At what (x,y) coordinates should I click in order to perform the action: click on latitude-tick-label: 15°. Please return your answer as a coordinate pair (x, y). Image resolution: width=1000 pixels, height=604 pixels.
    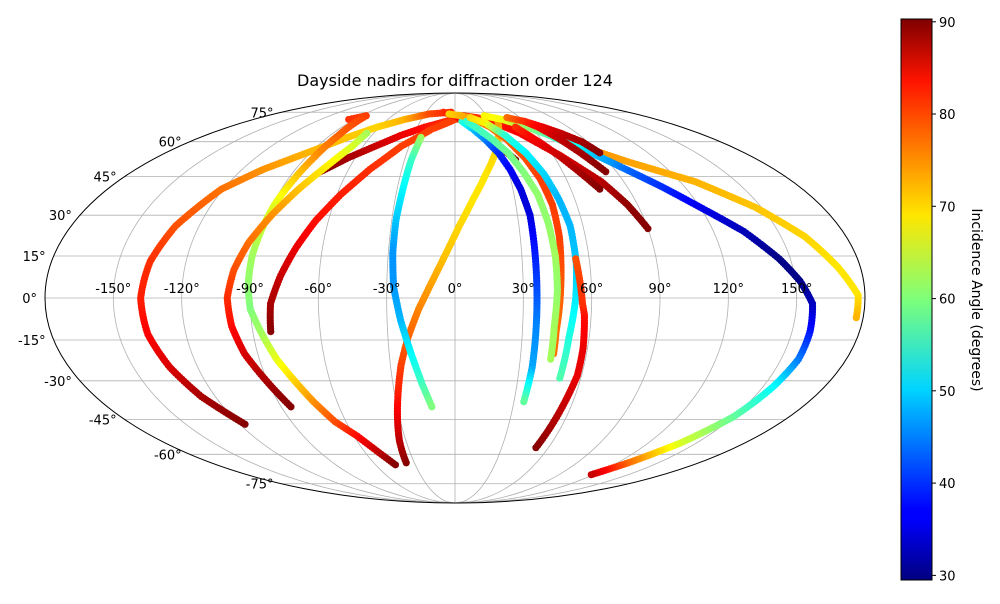
    Looking at the image, I should click on (34, 257).